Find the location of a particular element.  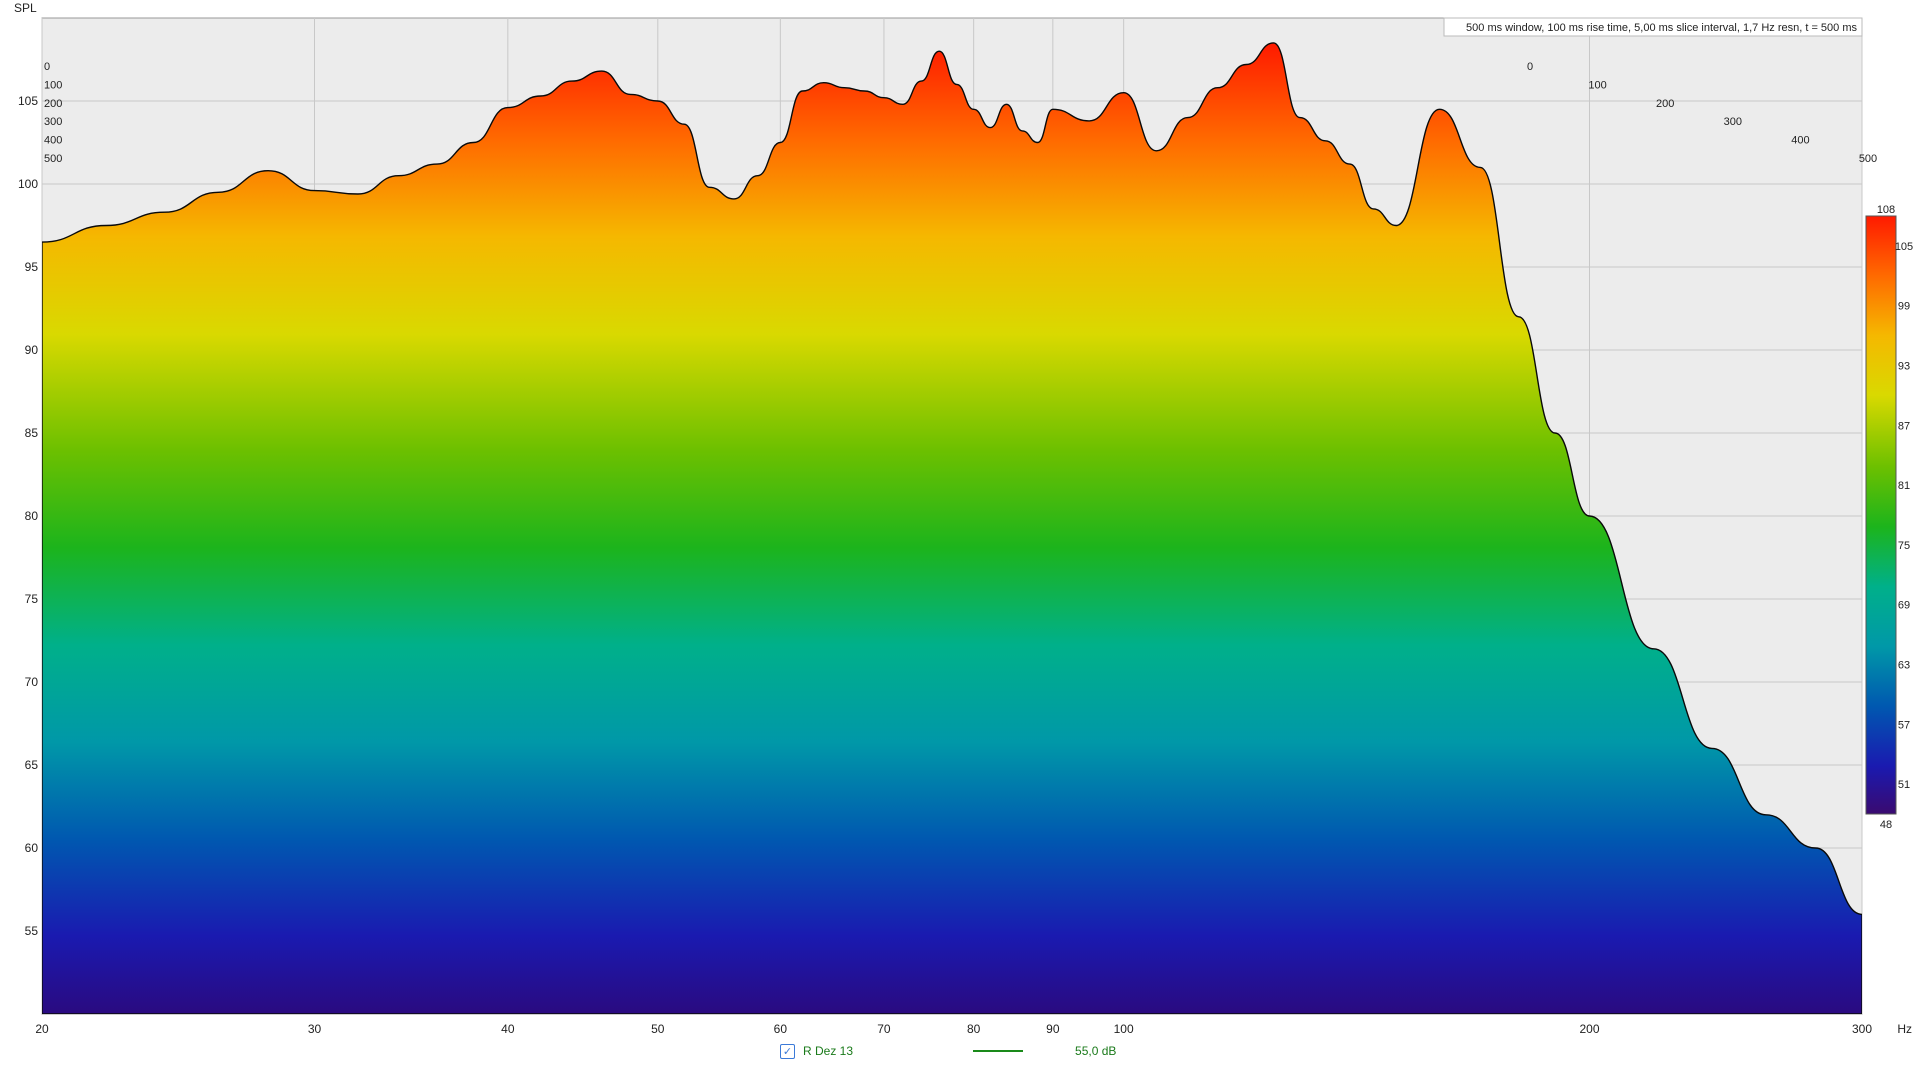

y-tick-label: 75 is located at coordinates (32, 599).